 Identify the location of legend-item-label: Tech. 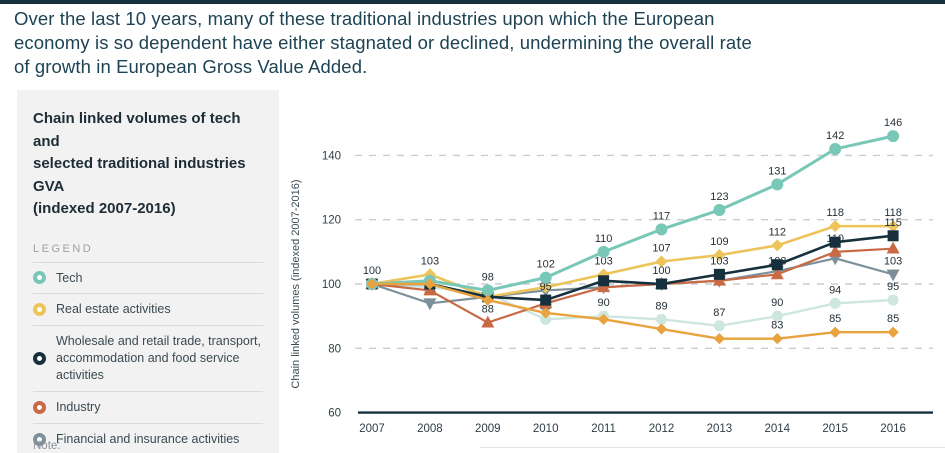
(69, 277).